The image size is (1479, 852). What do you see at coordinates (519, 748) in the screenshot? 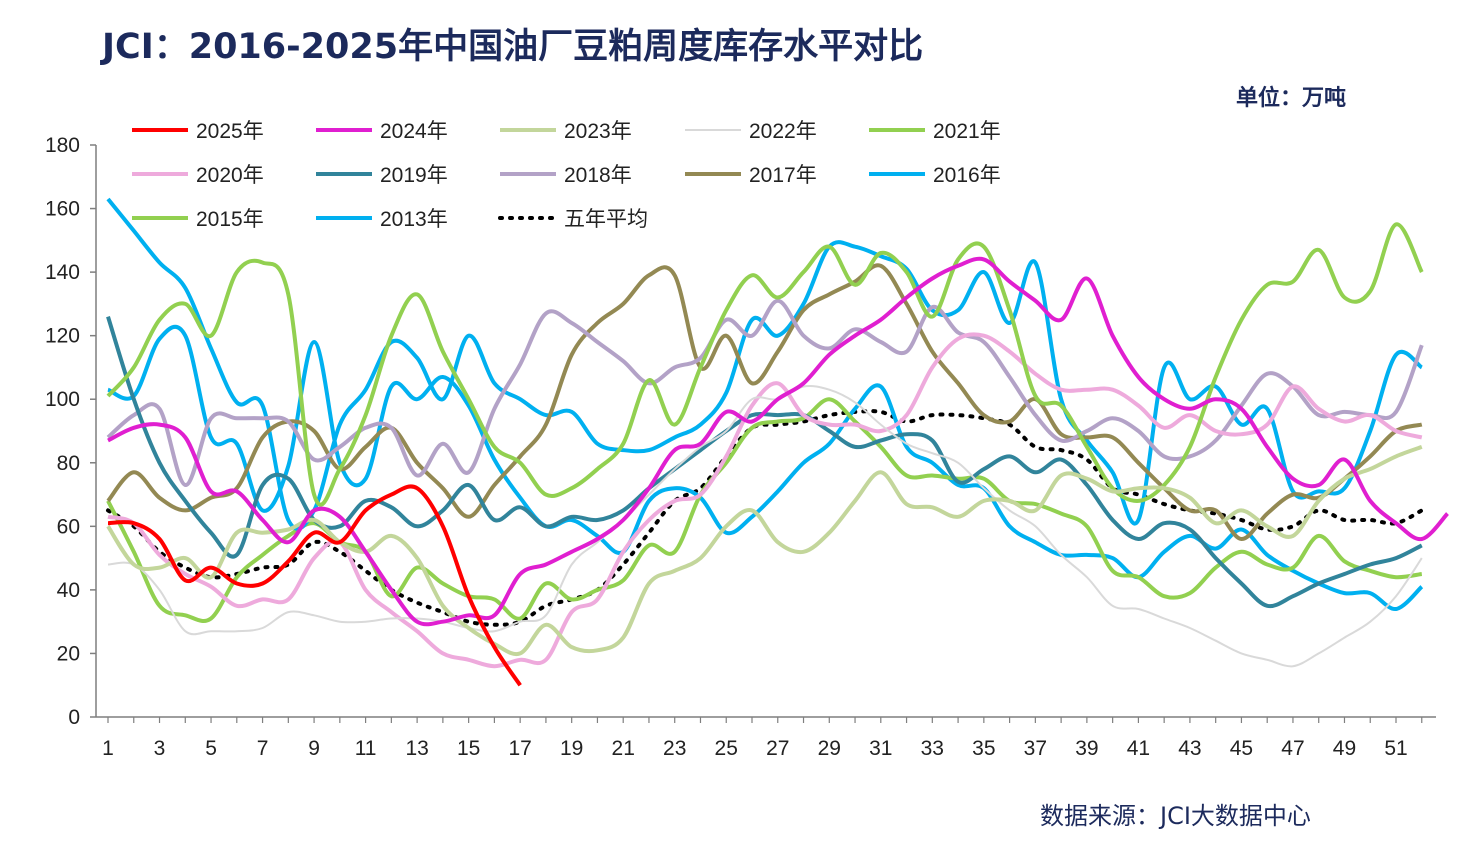
I see `x-tick-label: 17` at bounding box center [519, 748].